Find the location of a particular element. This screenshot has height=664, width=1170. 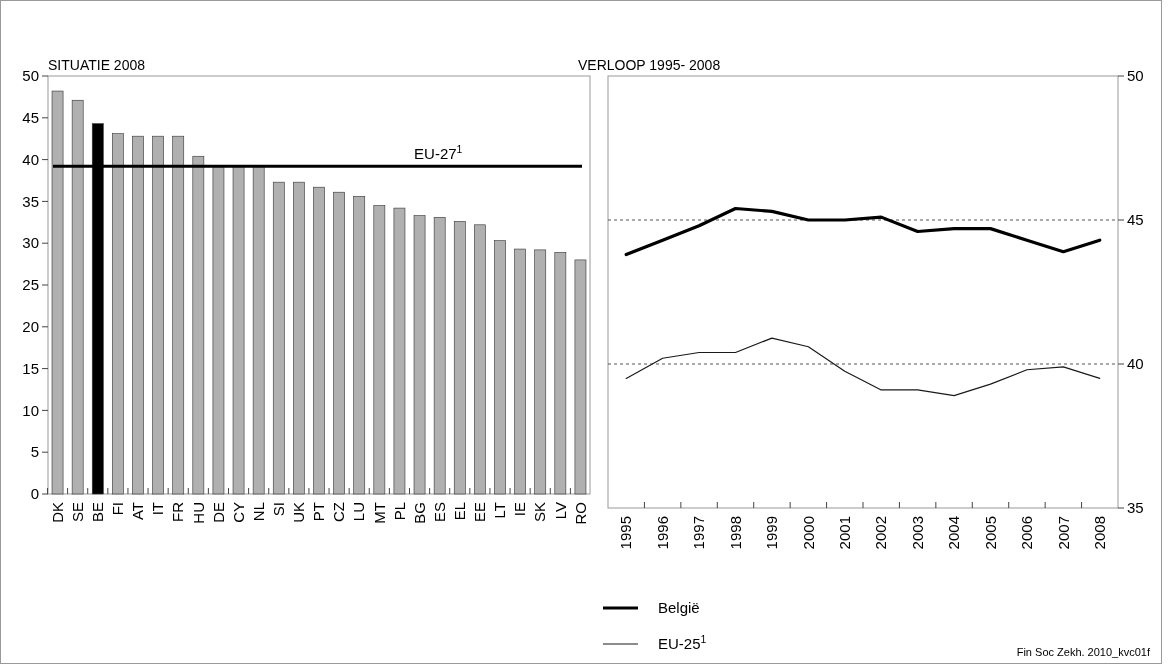

x-tick-label: FI is located at coordinates (118, 509).